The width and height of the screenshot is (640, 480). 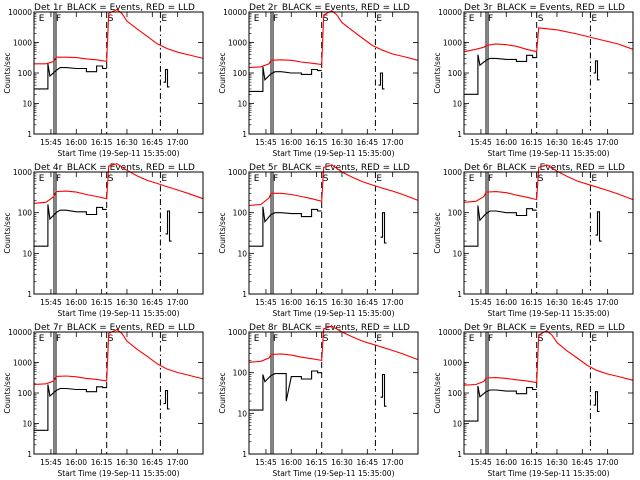 What do you see at coordinates (114, 328) in the screenshot?
I see `panel-title: Det 7r_BLACK = Events, RED = LLD` at bounding box center [114, 328].